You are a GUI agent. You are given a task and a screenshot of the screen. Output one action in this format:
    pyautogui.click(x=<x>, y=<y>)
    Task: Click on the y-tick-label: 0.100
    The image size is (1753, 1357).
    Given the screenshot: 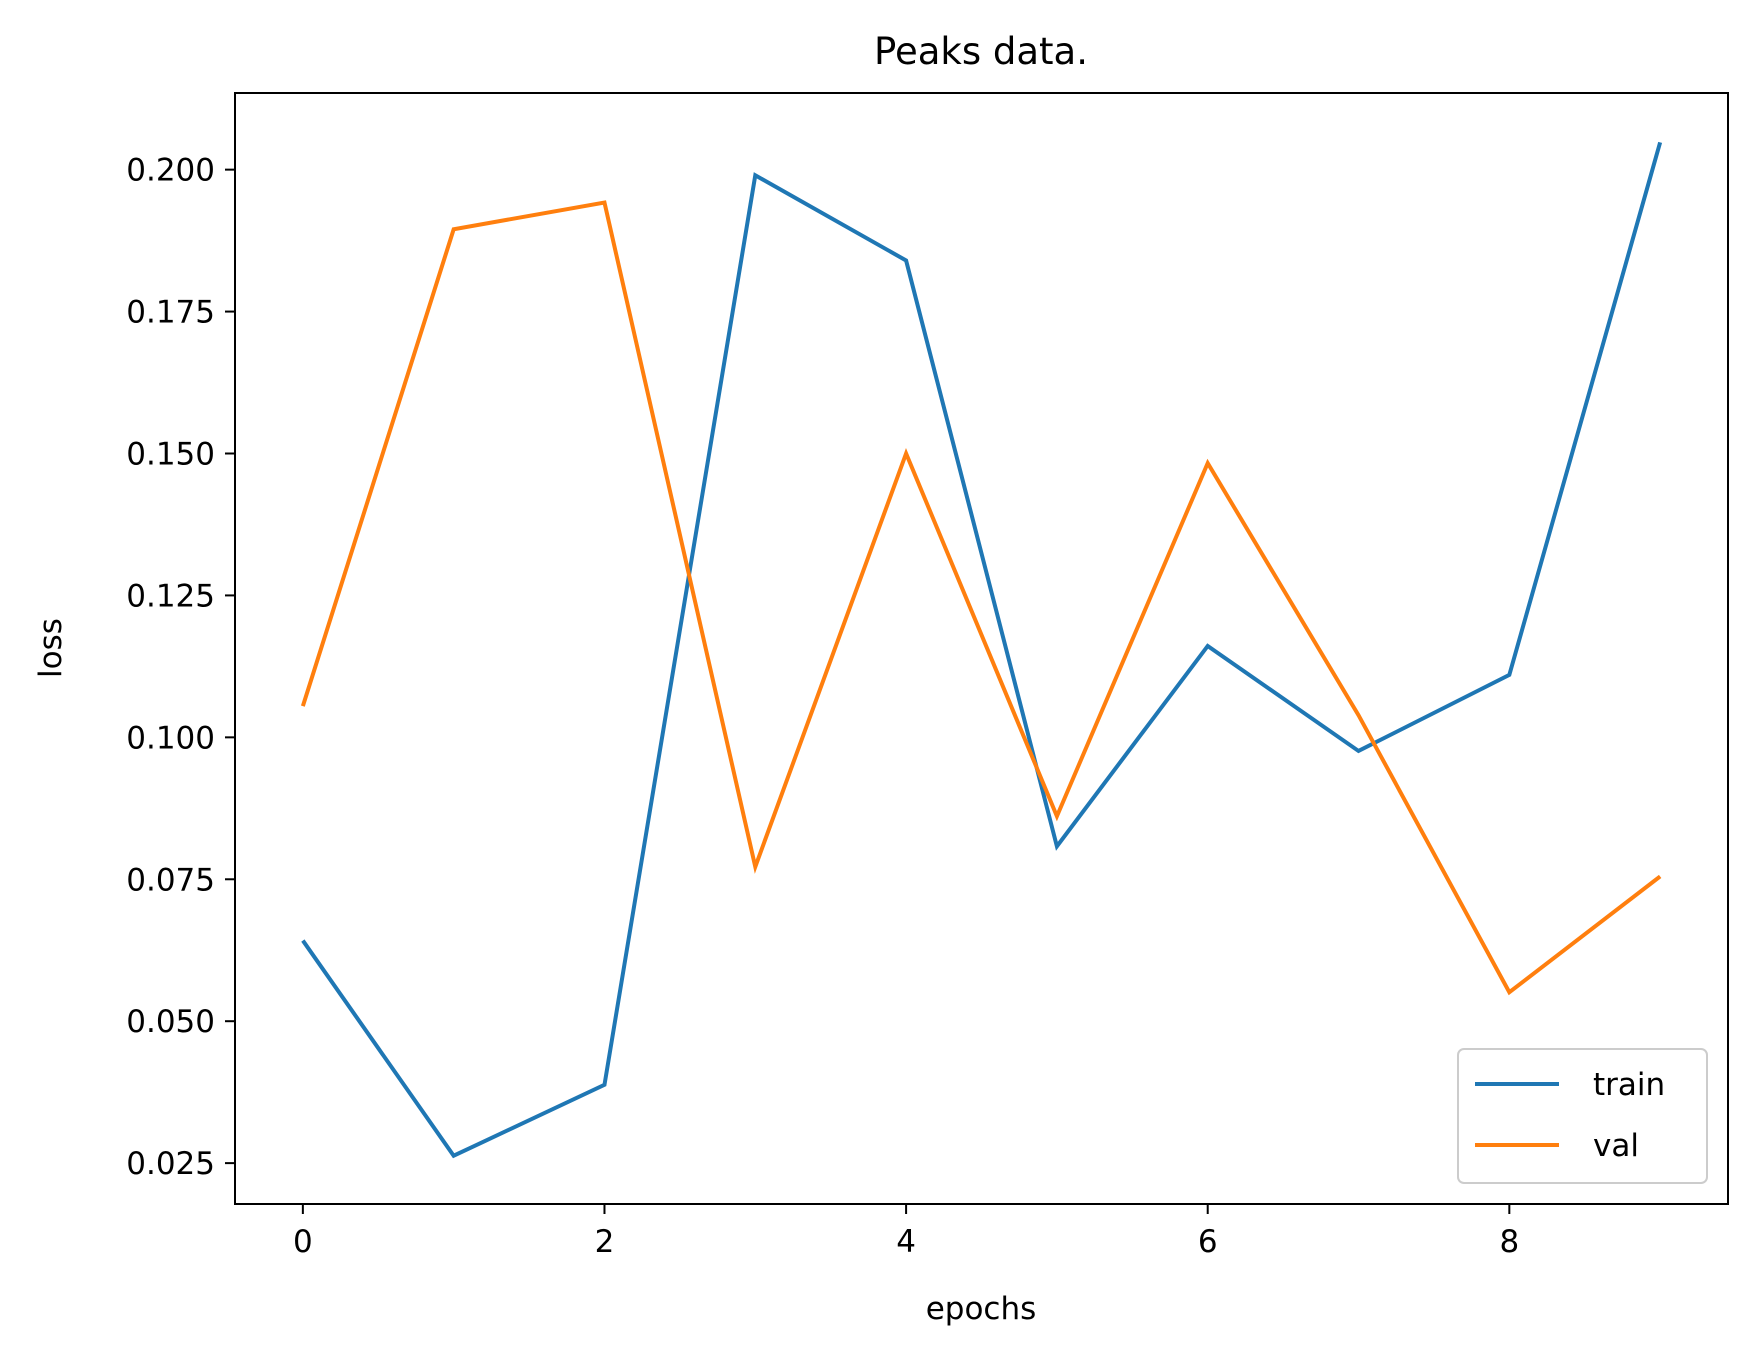 What is the action you would take?
    pyautogui.click(x=170, y=738)
    